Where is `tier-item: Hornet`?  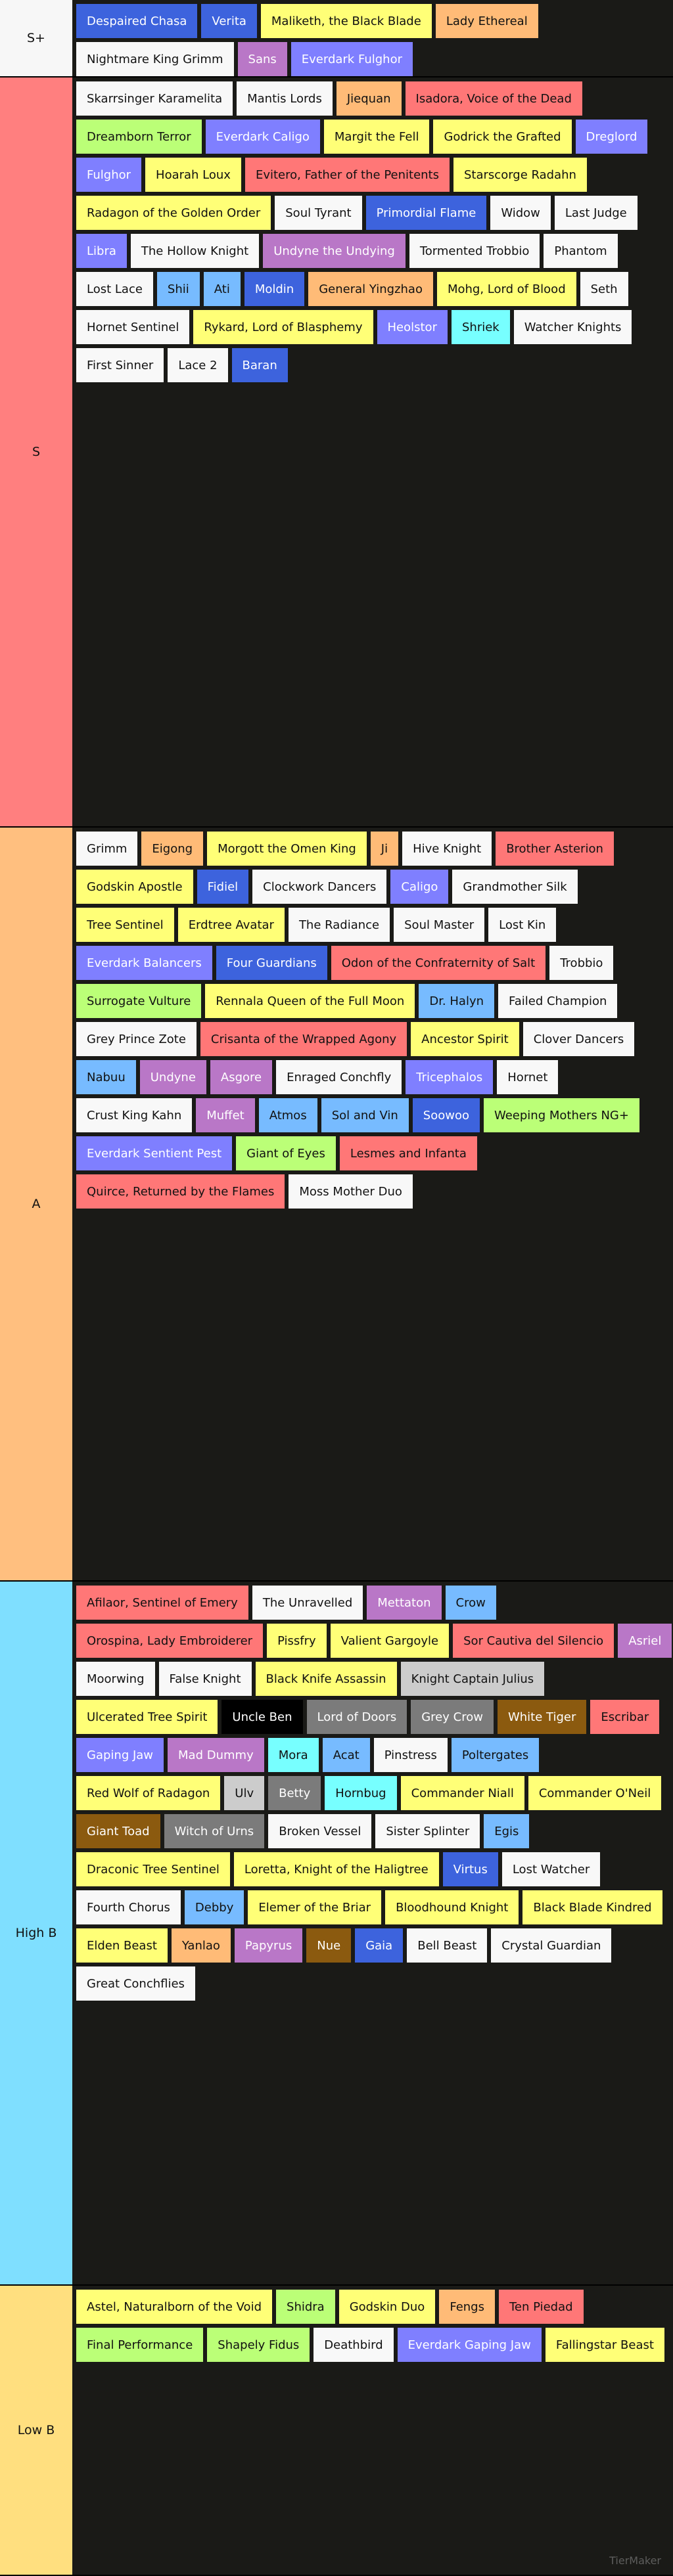
tier-item: Hornet is located at coordinates (528, 1077).